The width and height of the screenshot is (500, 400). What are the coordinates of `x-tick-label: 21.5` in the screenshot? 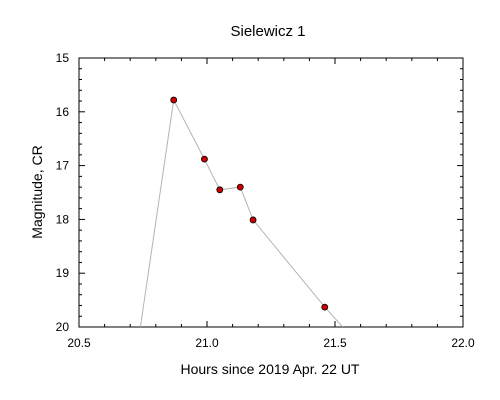 It's located at (335, 343).